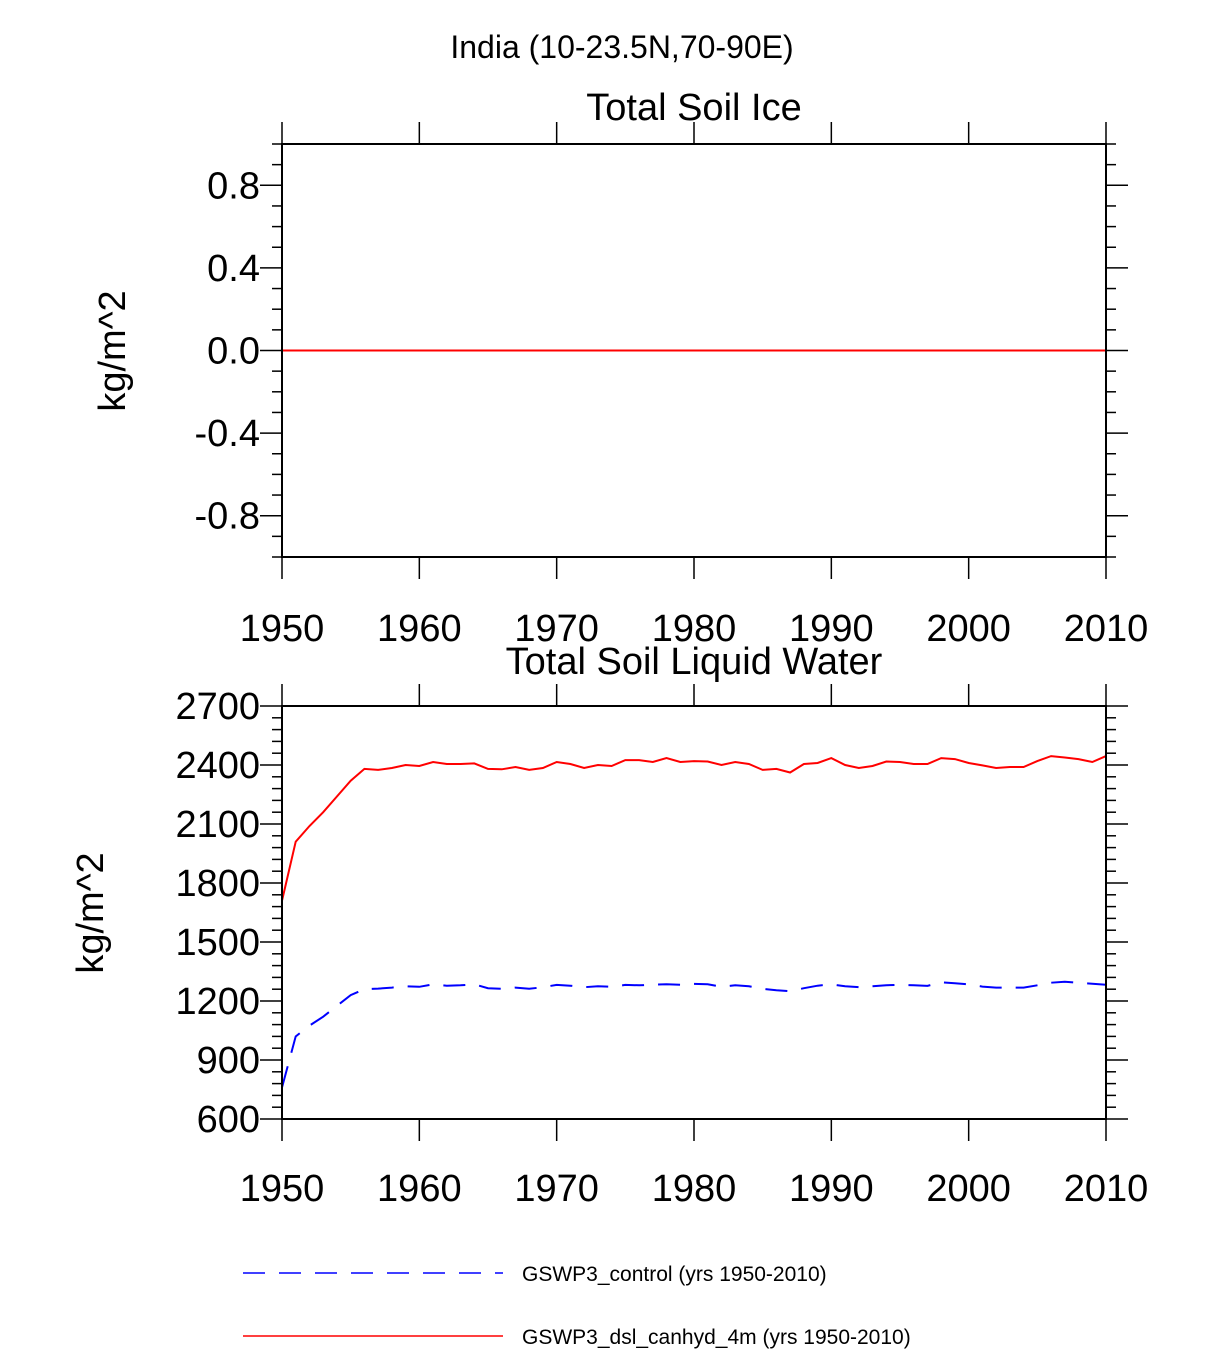  I want to click on y-tick-label: 600, so click(228, 1120).